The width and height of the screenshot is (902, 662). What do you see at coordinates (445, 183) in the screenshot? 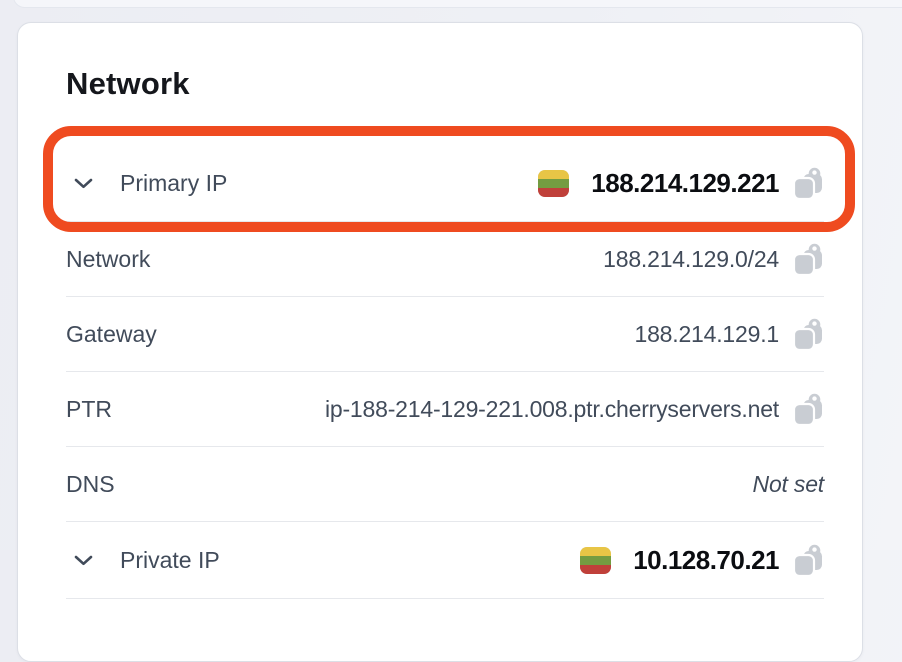
I see `row-primary-ip: Primary IP 188.214.129.221` at bounding box center [445, 183].